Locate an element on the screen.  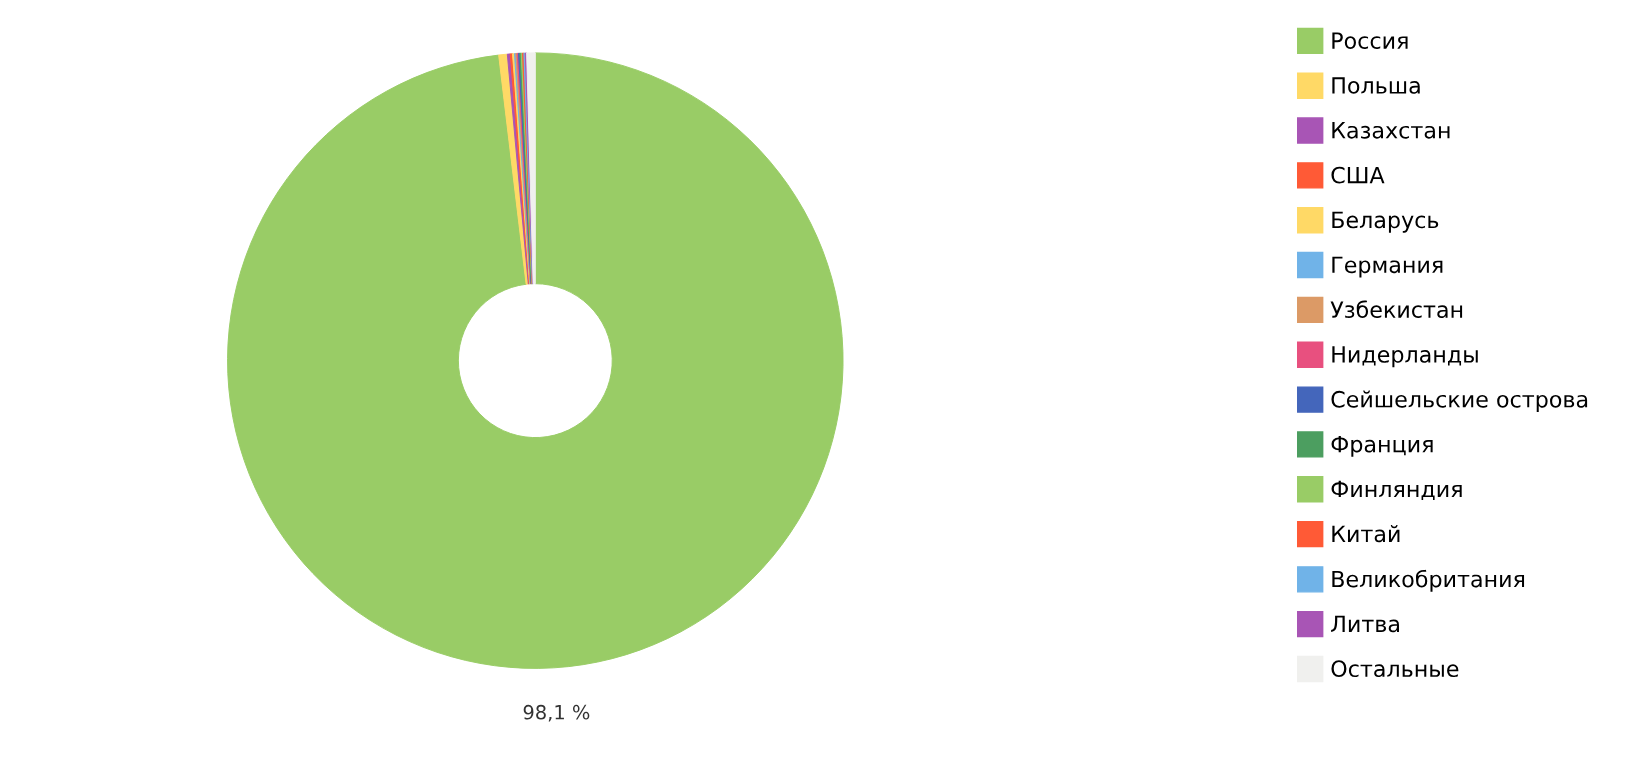
legend-label: Беларусь is located at coordinates (1385, 222).